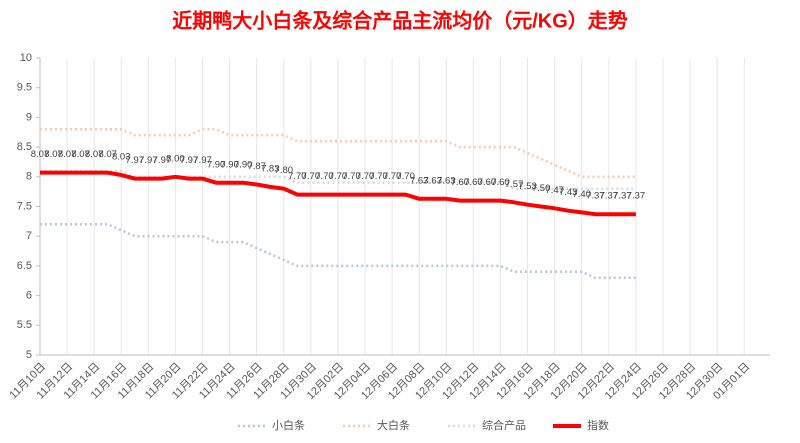 The height and width of the screenshot is (443, 800). Describe the element at coordinates (256, 166) in the screenshot. I see `data-label: 7.87` at that location.